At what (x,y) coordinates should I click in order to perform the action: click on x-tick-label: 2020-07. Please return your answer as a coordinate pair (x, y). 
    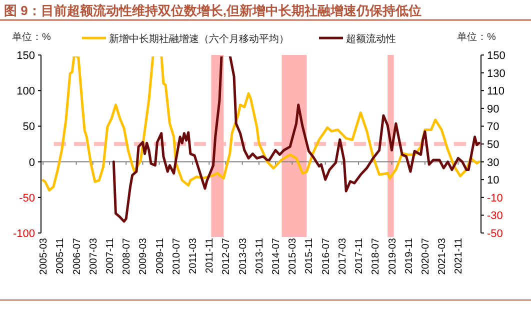
    Looking at the image, I should click on (426, 256).